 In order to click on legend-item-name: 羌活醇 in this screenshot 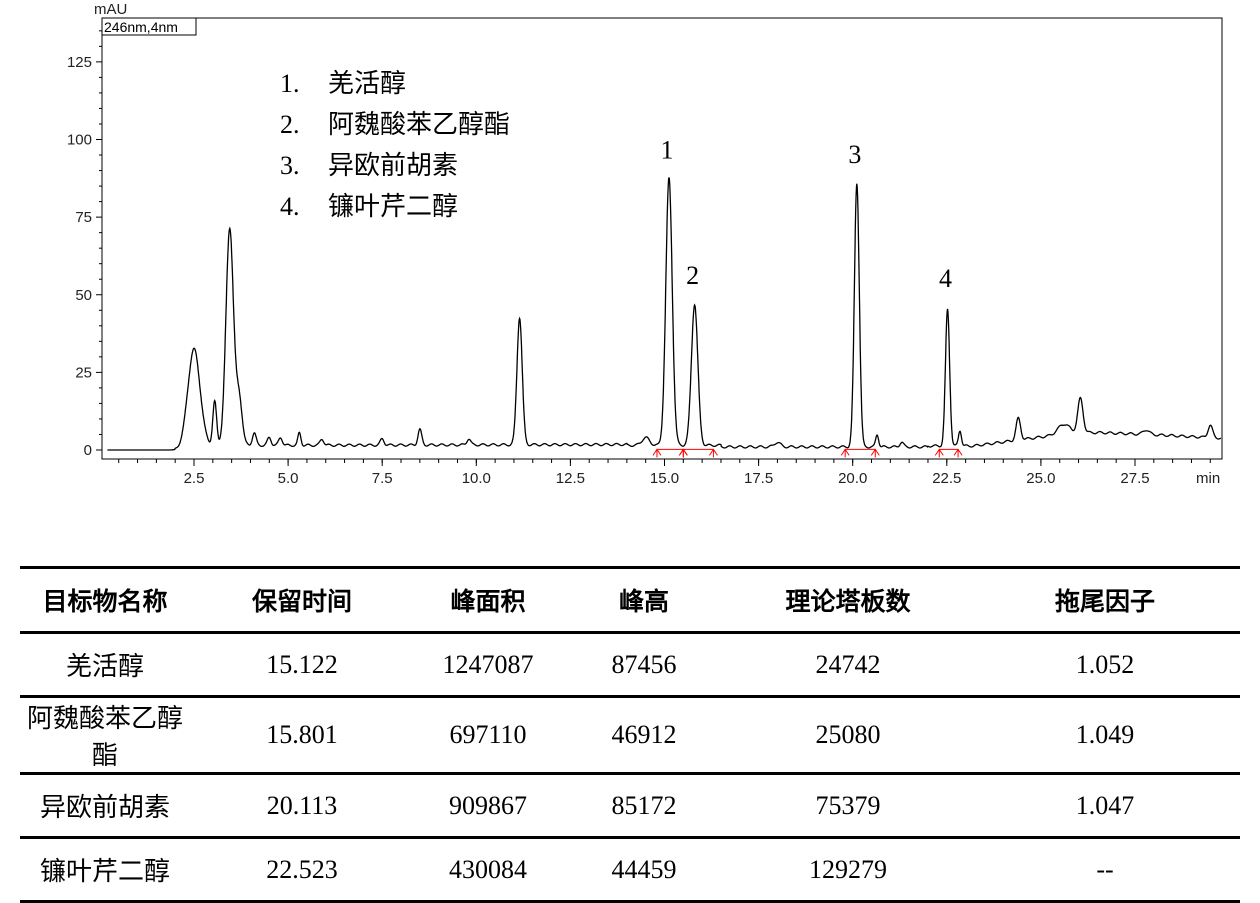, I will do `click(367, 83)`.